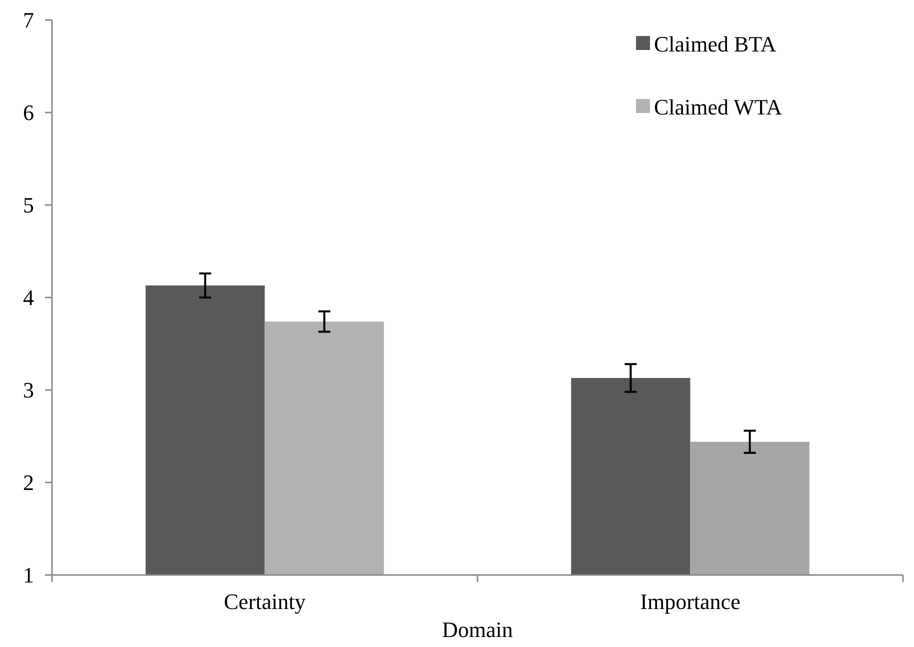 This screenshot has width=914, height=647. What do you see at coordinates (715, 44) in the screenshot?
I see `legend-label: Claimed BTA` at bounding box center [715, 44].